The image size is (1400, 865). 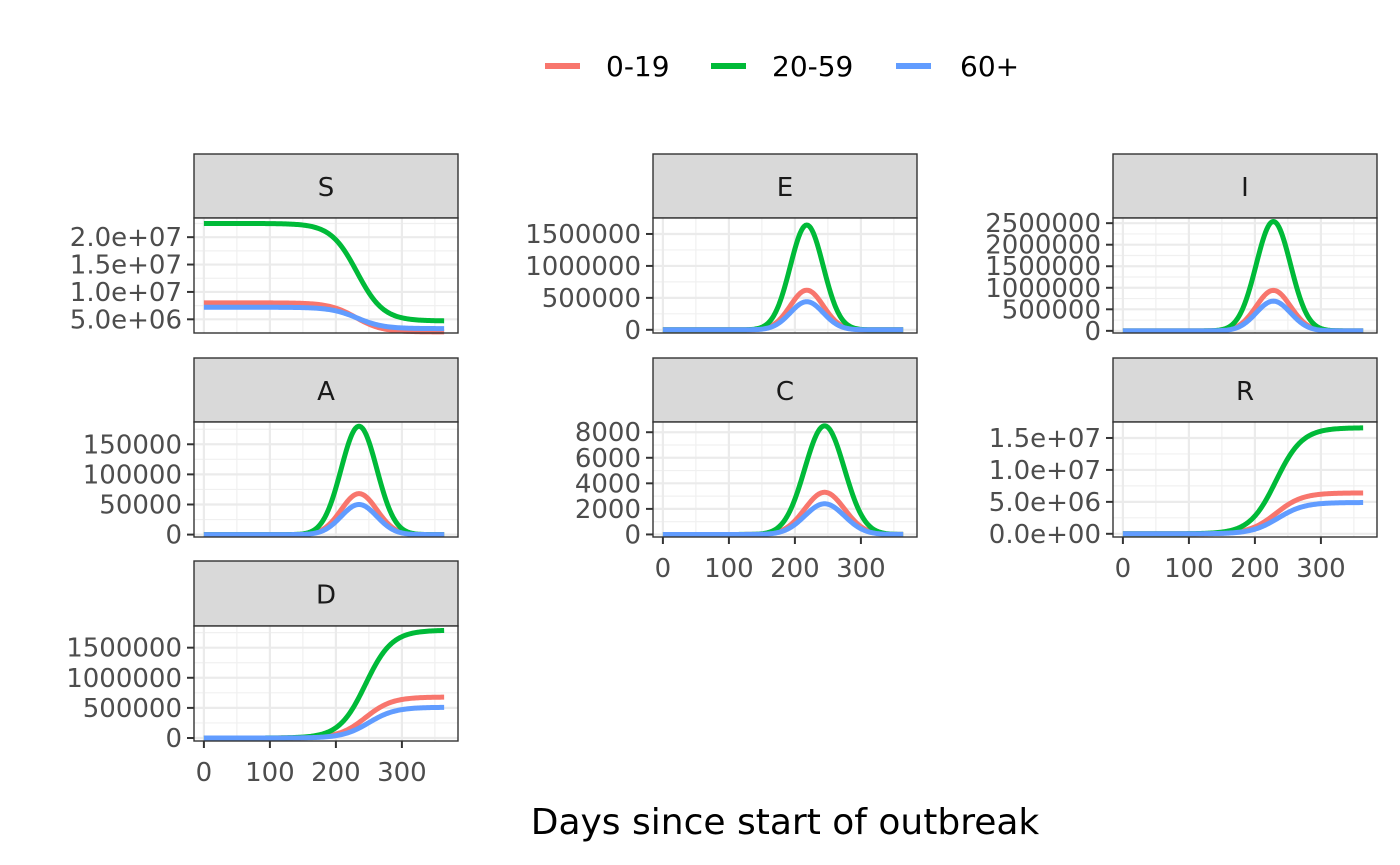 What do you see at coordinates (989, 66) in the screenshot?
I see `legend-label-60+: 60+` at bounding box center [989, 66].